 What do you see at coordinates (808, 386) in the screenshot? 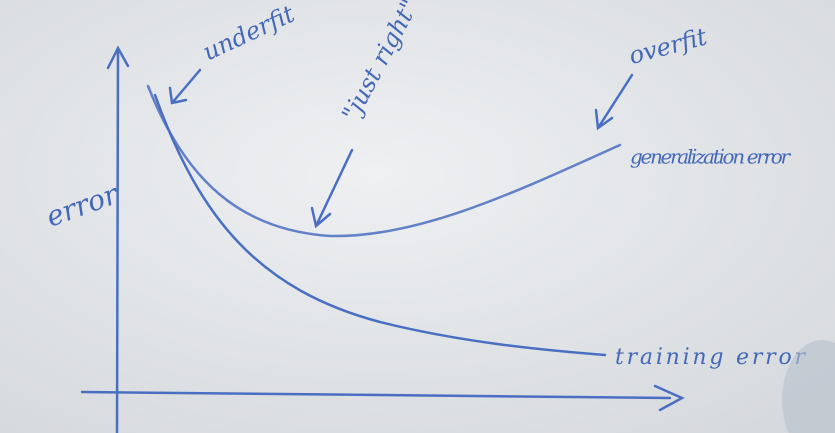
I see `hand-blur` at bounding box center [808, 386].